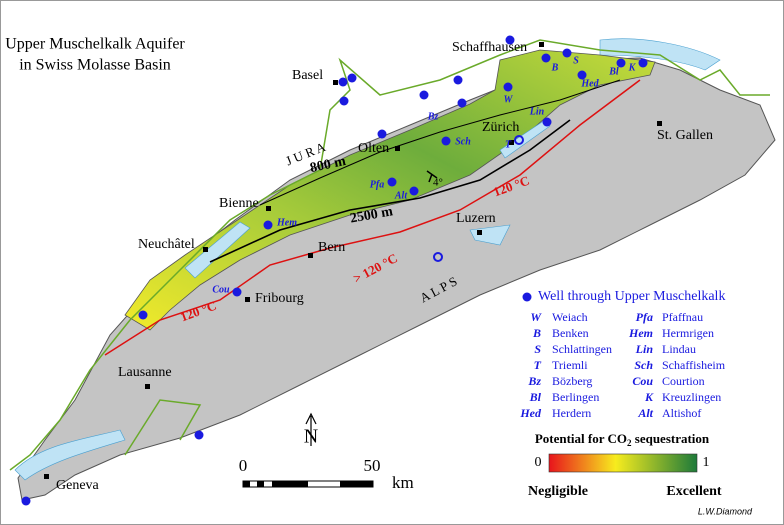  Describe the element at coordinates (640, 333) in the screenshot. I see `legend-abbr: Hem` at that location.